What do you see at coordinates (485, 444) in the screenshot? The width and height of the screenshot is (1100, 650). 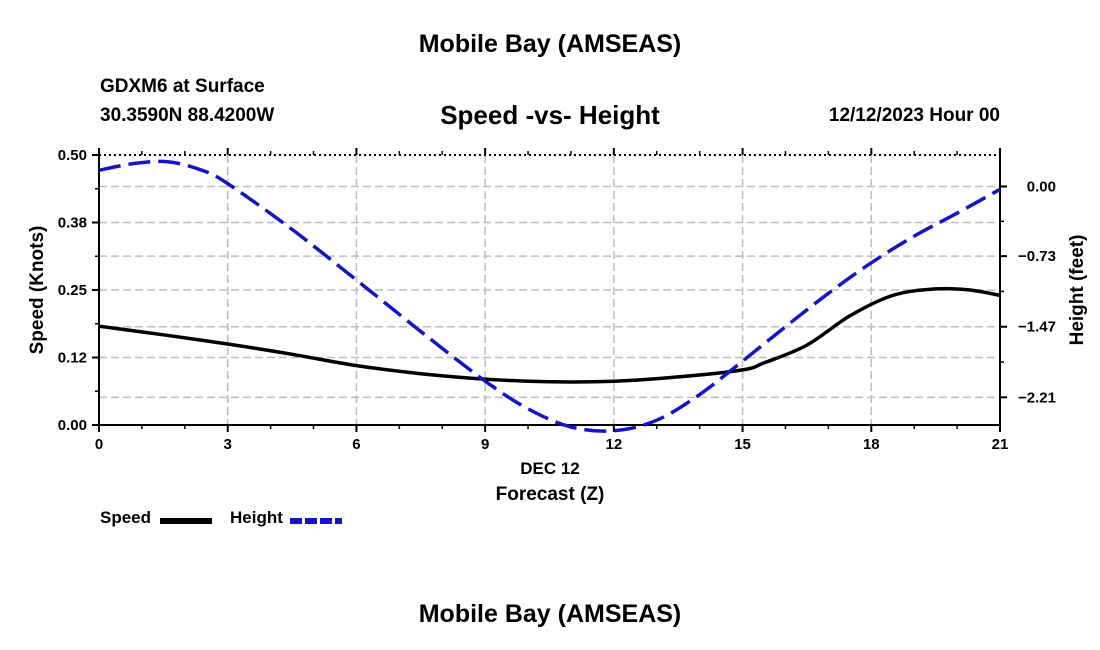 I see `x-tick-label: 9` at bounding box center [485, 444].